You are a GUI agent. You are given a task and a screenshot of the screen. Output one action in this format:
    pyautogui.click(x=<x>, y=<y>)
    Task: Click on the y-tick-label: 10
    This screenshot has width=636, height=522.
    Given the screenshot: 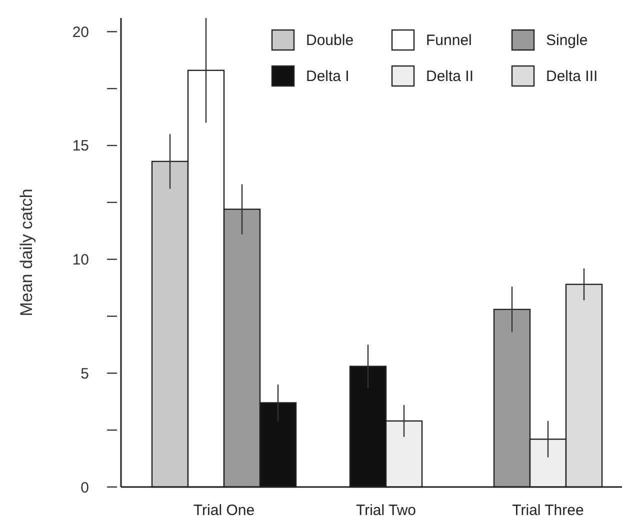 What is the action you would take?
    pyautogui.click(x=80, y=260)
    